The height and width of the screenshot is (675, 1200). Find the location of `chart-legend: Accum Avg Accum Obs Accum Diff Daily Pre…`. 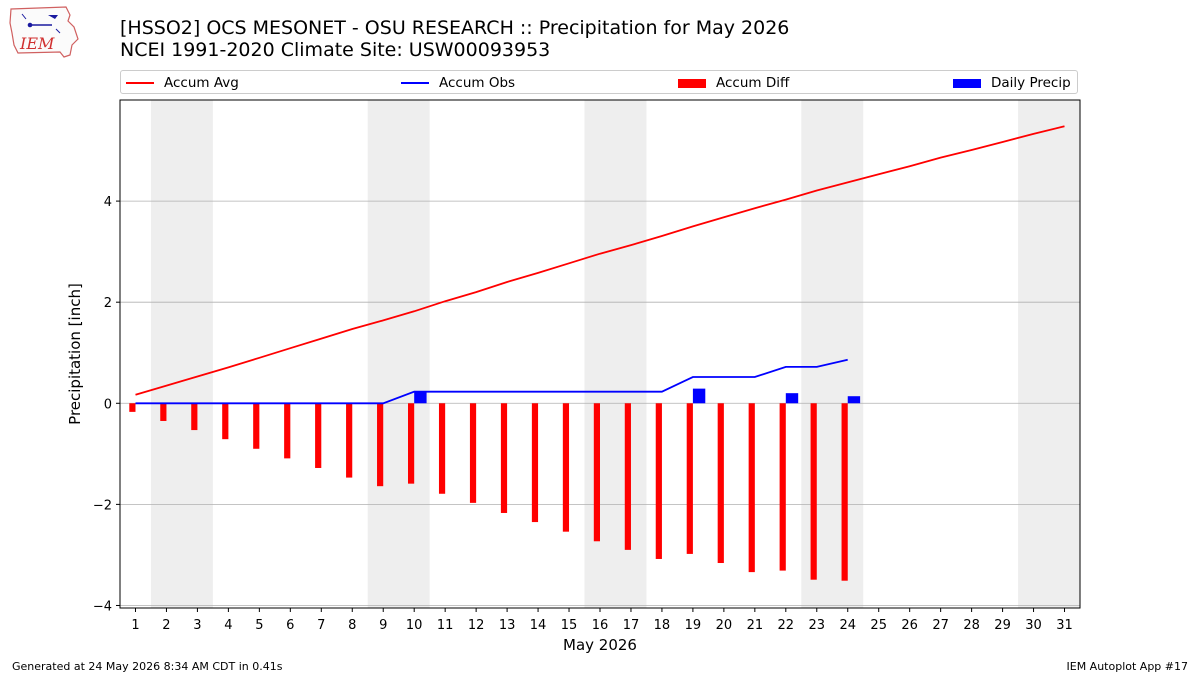

chart-legend: Accum Avg Accum Obs Accum Diff Daily Pre… is located at coordinates (599, 82).